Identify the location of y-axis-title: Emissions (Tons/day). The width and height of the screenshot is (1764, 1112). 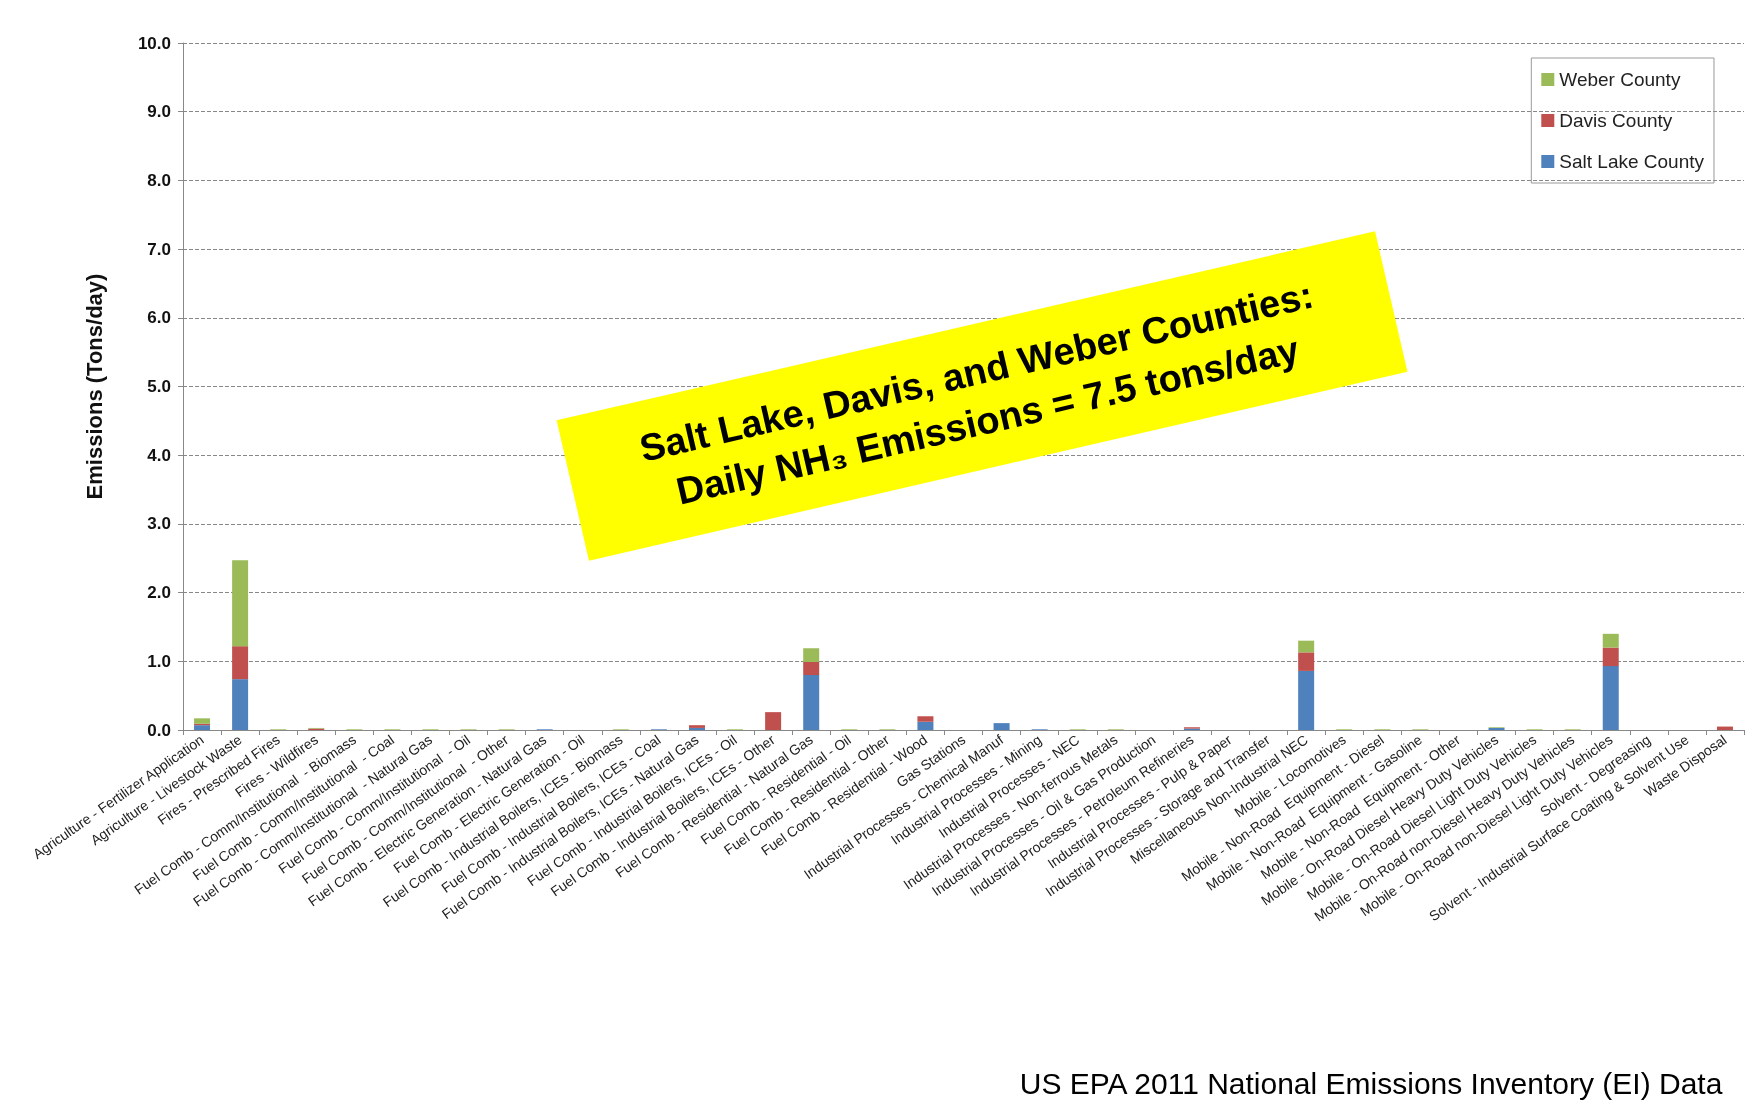
(94, 386).